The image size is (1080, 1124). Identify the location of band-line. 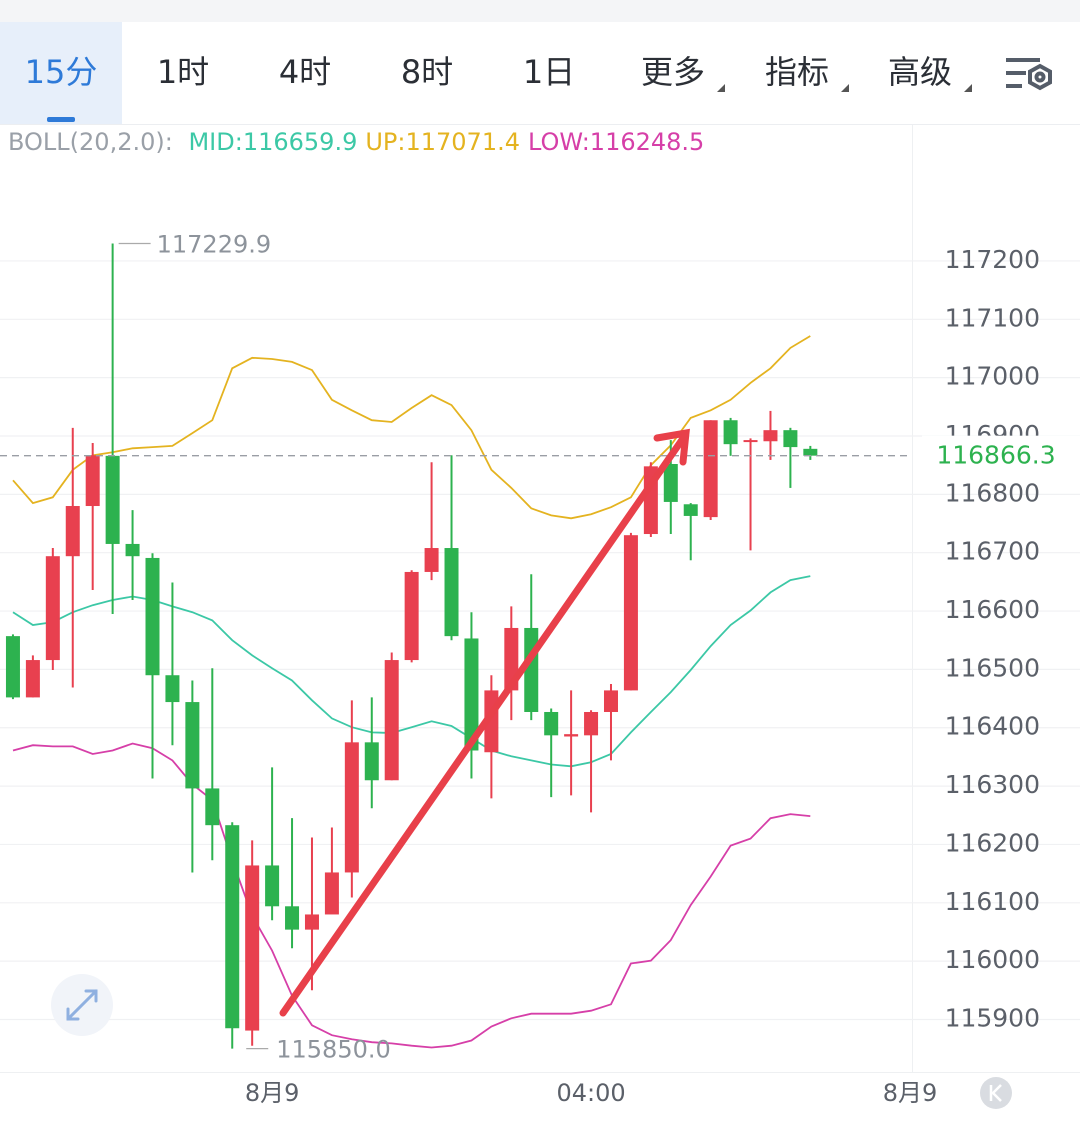
(411, 427).